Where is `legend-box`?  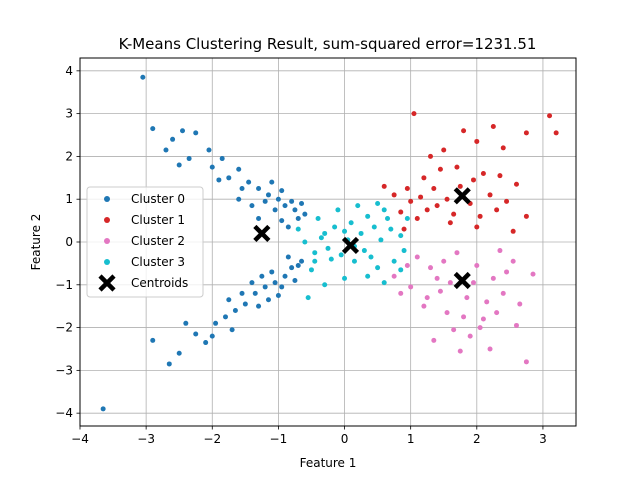
legend-box is located at coordinates (145, 242).